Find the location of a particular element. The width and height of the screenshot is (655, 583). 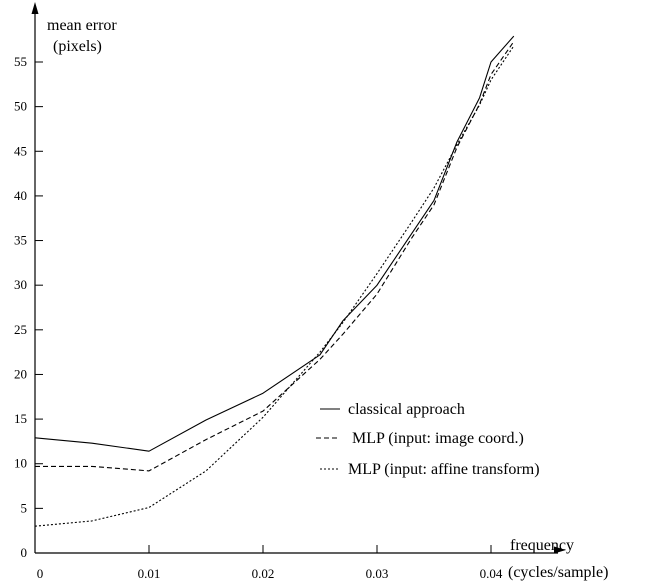

y-tick-label: 35 is located at coordinates (20, 240).